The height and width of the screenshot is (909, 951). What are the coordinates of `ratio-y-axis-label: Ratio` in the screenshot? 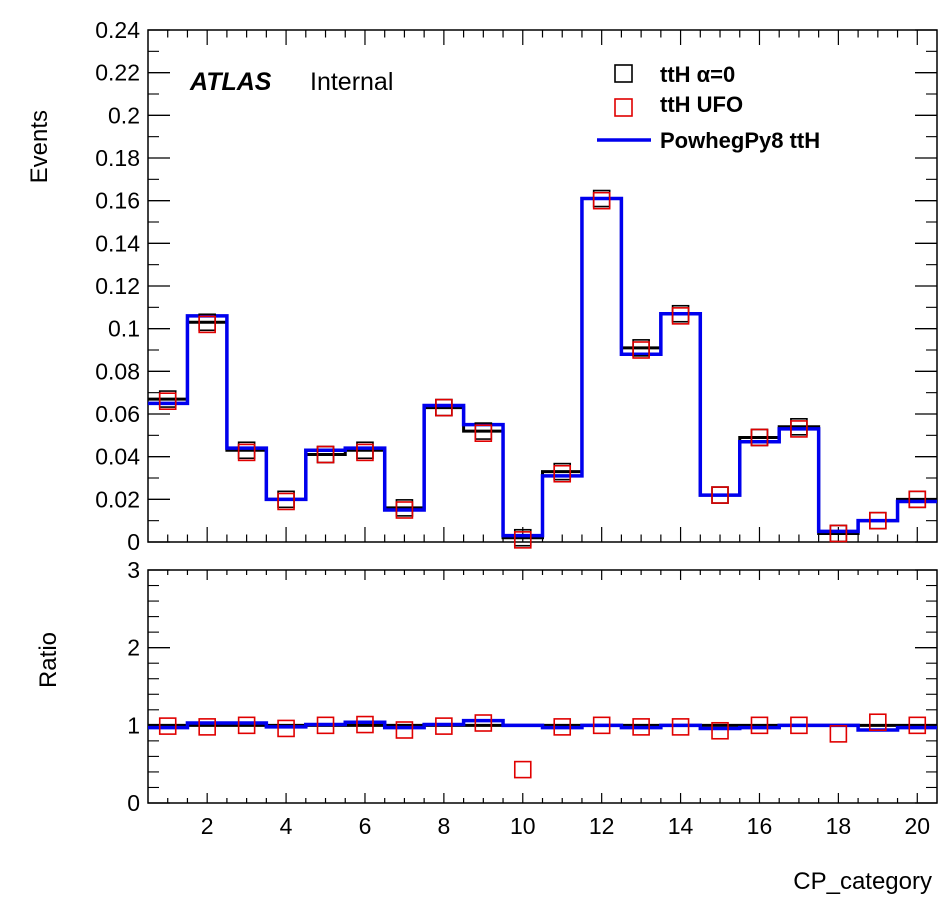 It's located at (48, 660).